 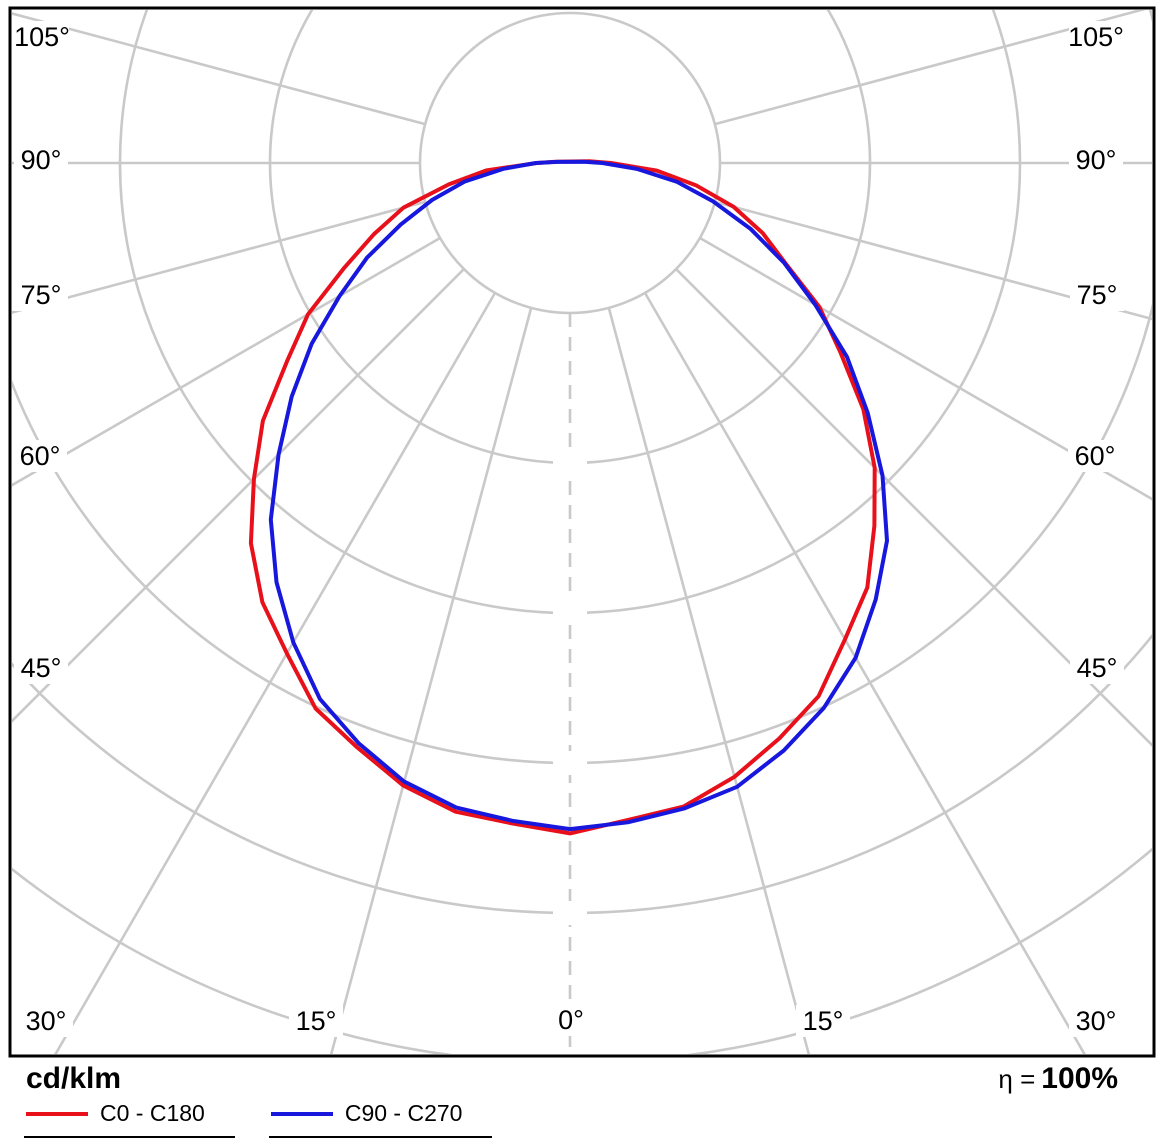 I want to click on legend-label: C90 - C270, so click(x=403, y=1113).